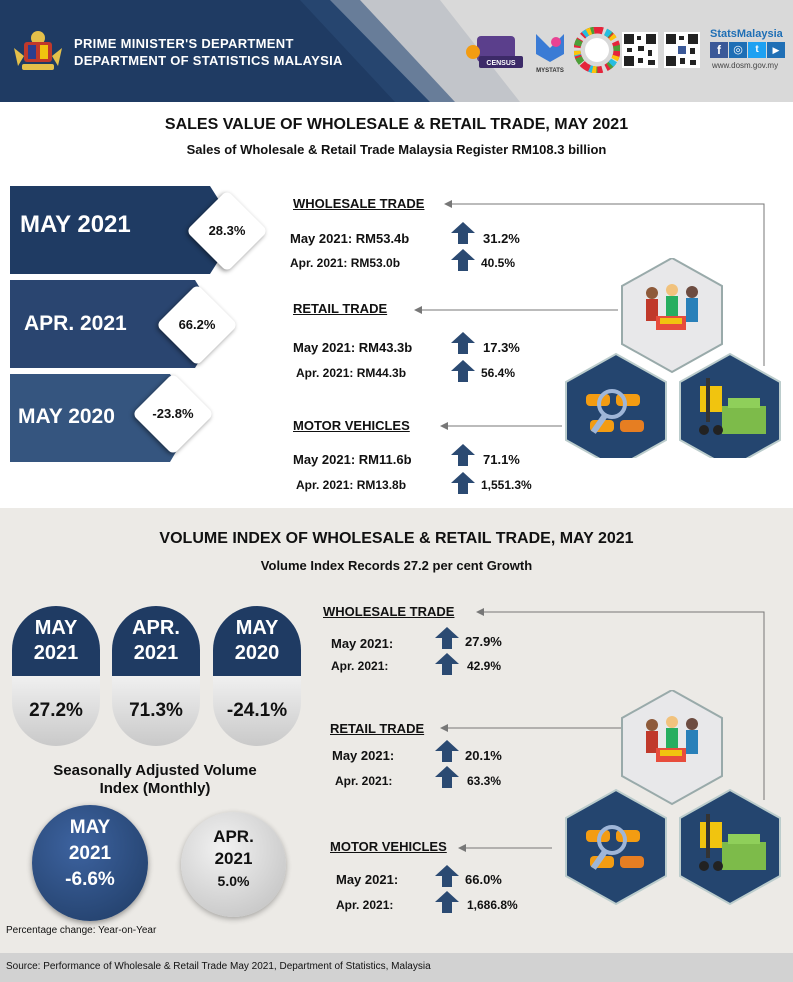  What do you see at coordinates (483, 641) in the screenshot?
I see `pct-change: 27.9%` at bounding box center [483, 641].